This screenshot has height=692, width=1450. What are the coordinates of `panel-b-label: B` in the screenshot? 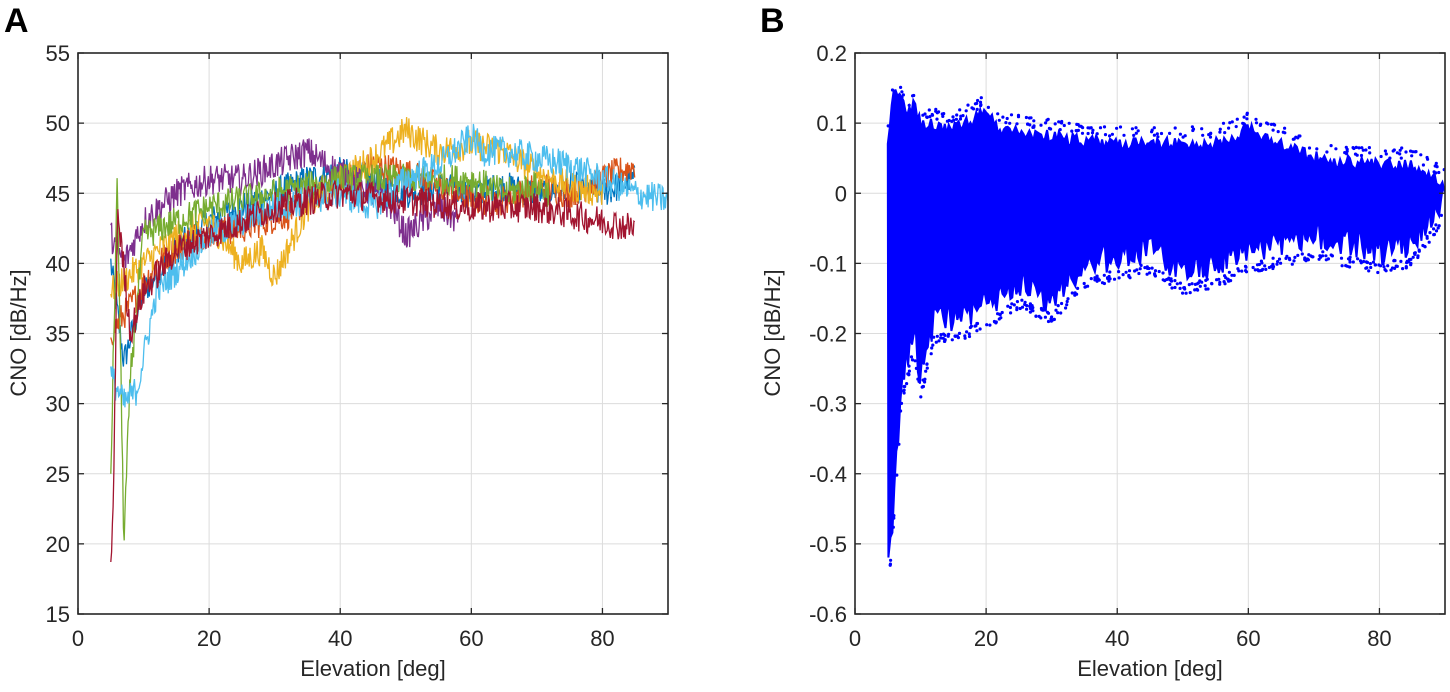 It's located at (772, 21).